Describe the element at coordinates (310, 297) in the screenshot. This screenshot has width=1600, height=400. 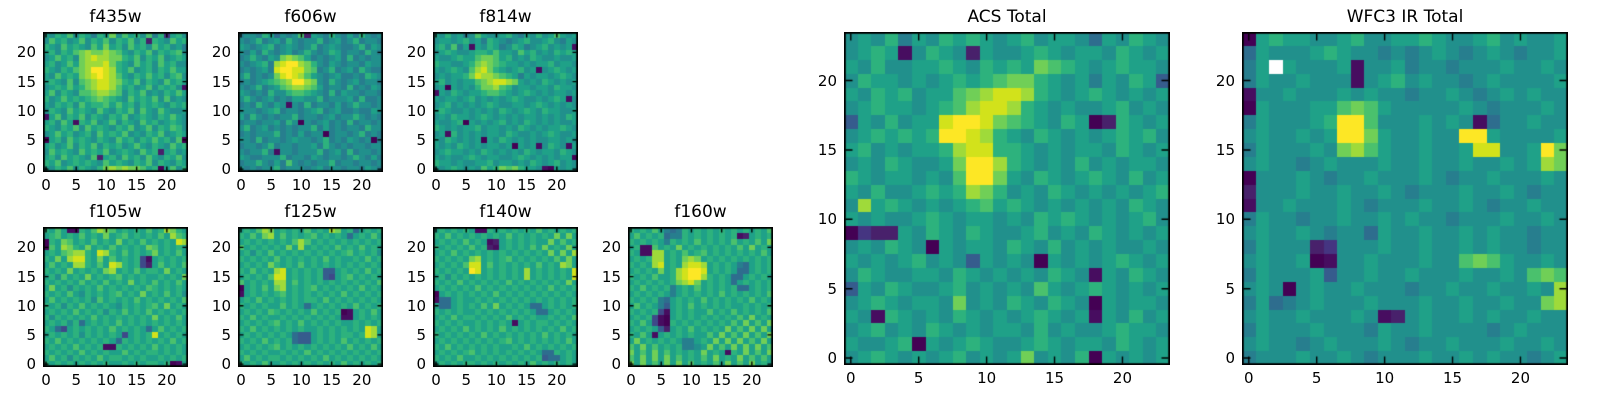
I see `heatmap-f125w` at that location.